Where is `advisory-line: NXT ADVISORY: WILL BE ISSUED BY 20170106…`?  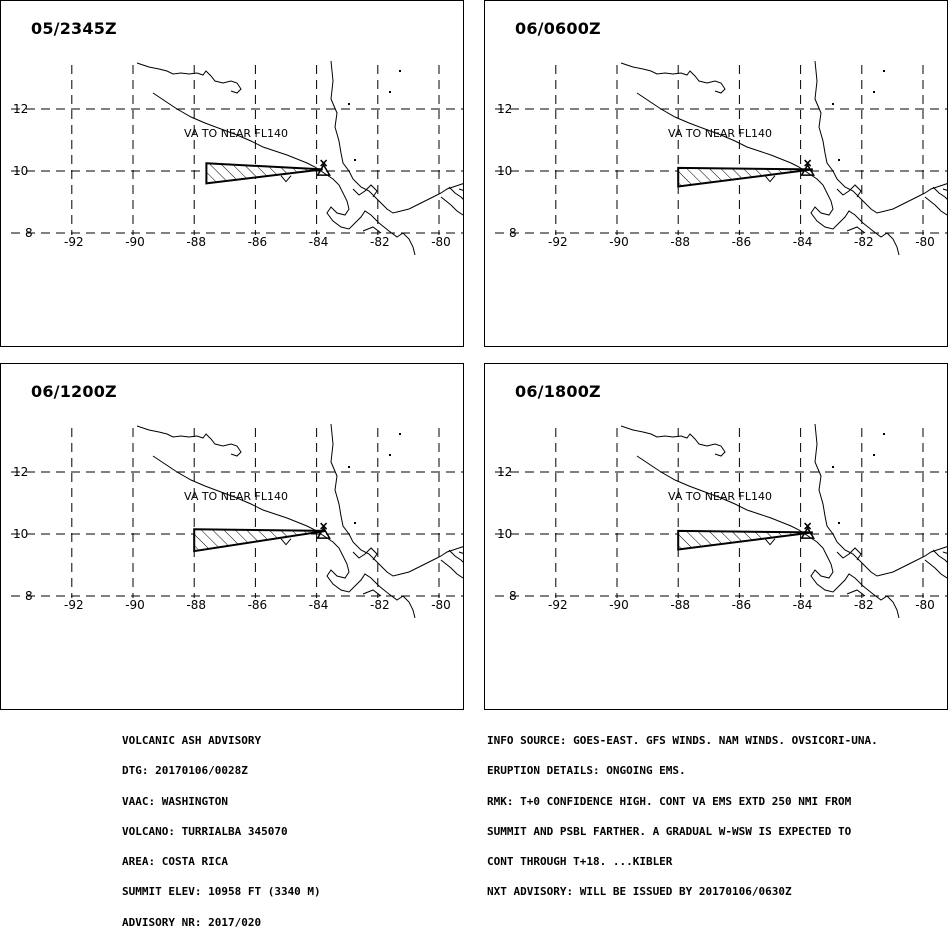 advisory-line: NXT ADVISORY: WILL BE ISSUED BY 20170106… is located at coordinates (639, 892).